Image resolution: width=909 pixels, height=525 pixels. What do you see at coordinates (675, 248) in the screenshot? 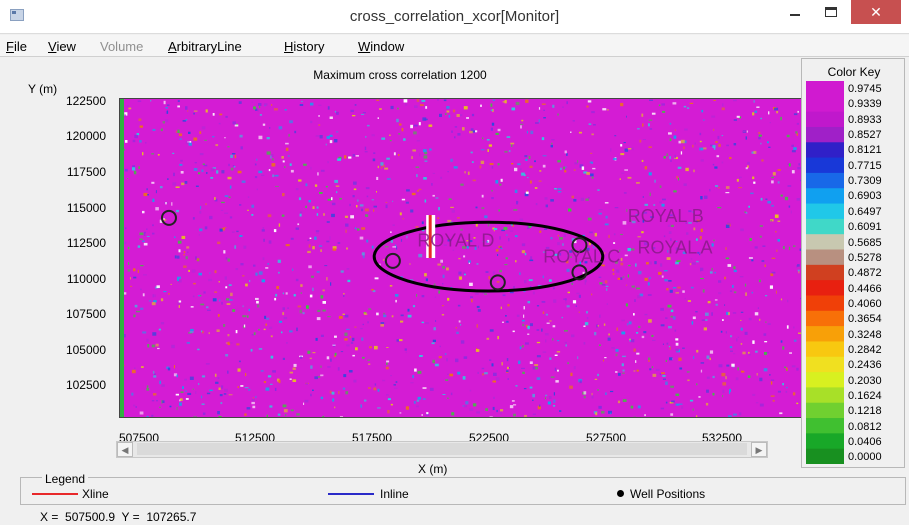
I see `well-label: ROYAL A` at bounding box center [675, 248].